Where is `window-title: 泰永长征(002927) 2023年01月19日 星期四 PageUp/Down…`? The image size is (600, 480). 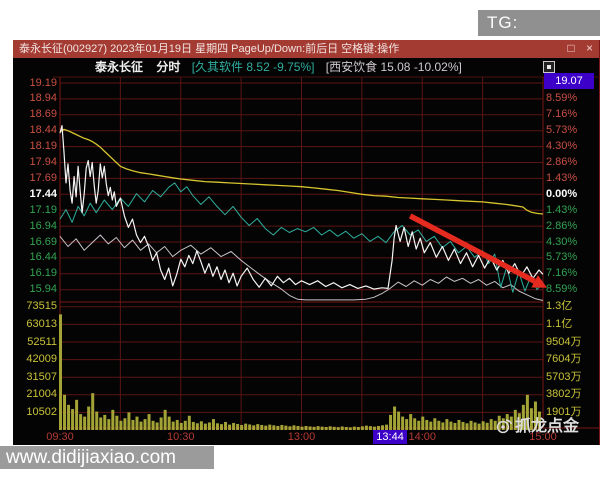
window-title: 泰永长征(002927) 2023年01月19日 星期四 PageUp/Down… is located at coordinates (209, 49).